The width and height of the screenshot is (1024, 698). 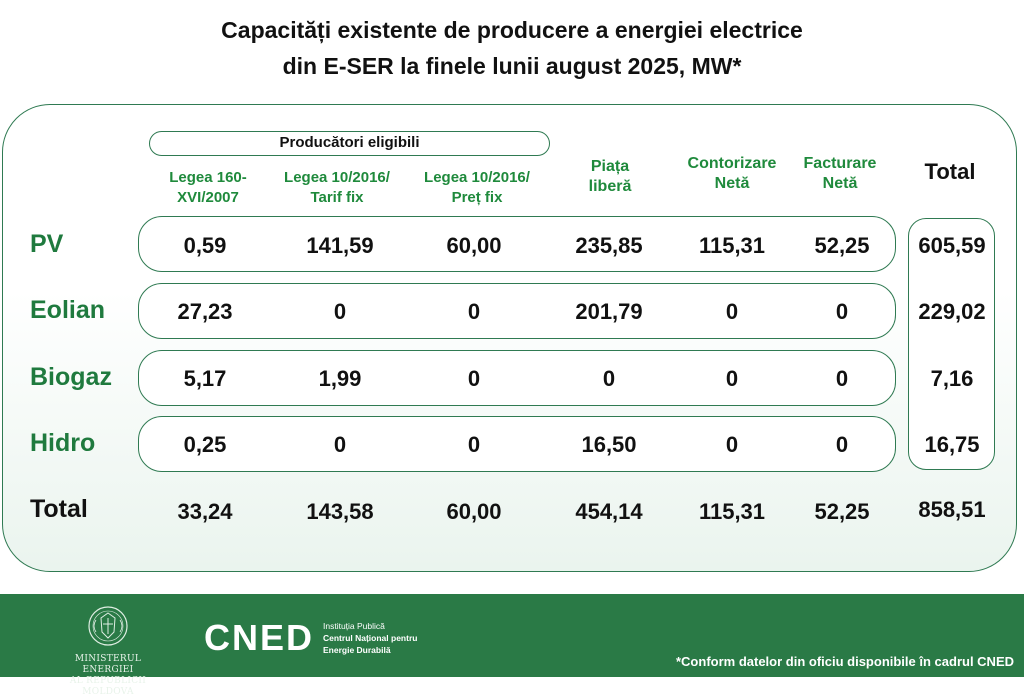 What do you see at coordinates (477, 187) in the screenshot?
I see `column-header-law-10-pret: Legea 10/2016/Preț fix` at bounding box center [477, 187].